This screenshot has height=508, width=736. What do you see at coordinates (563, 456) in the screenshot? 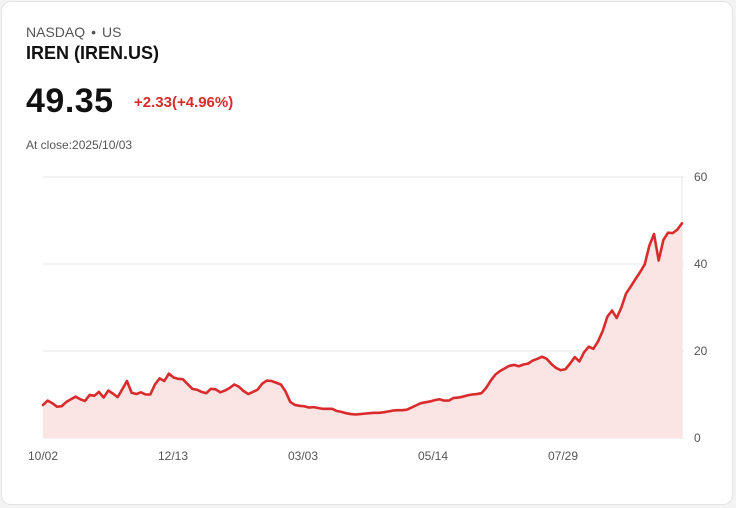
I see `x-tick-label: 07/29` at bounding box center [563, 456].